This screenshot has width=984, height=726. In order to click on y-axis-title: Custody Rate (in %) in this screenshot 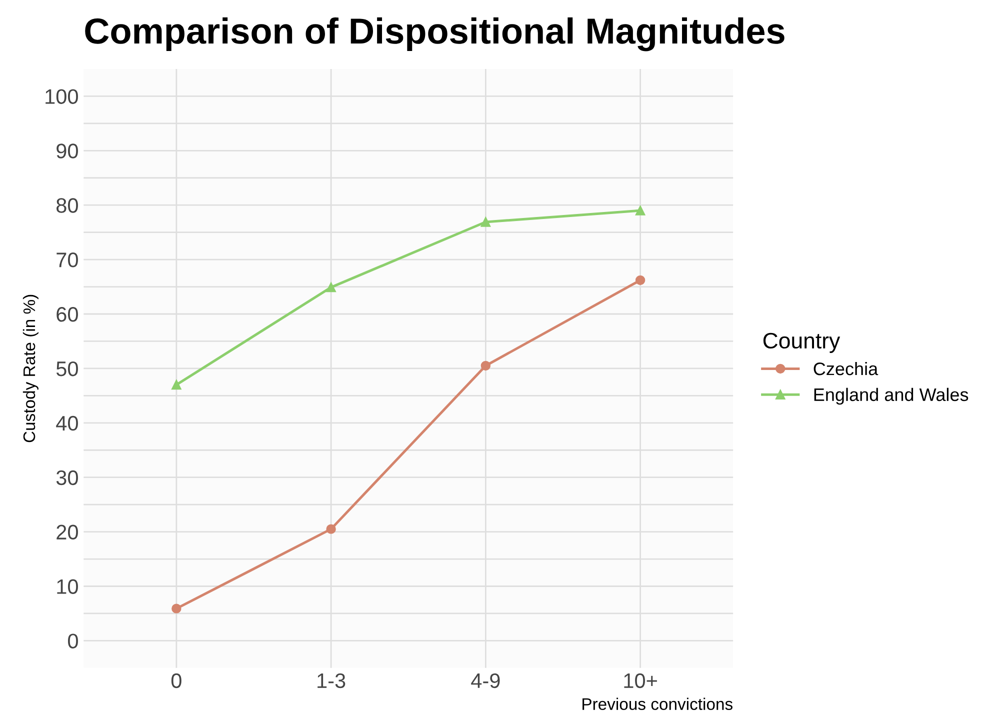, I will do `click(30, 368)`.